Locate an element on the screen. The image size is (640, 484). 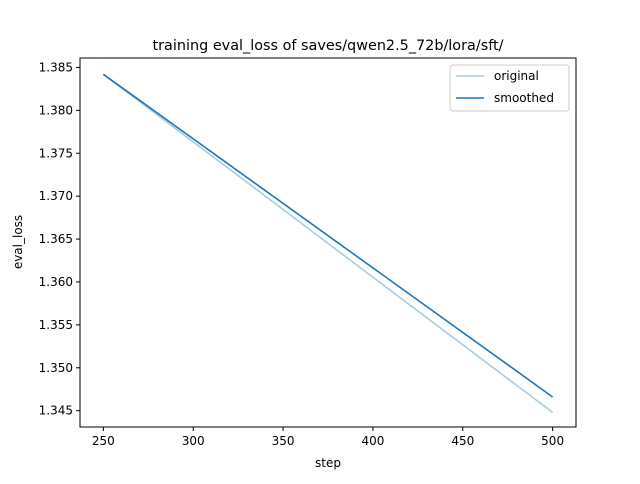
x-axis-label: step is located at coordinates (328, 463).